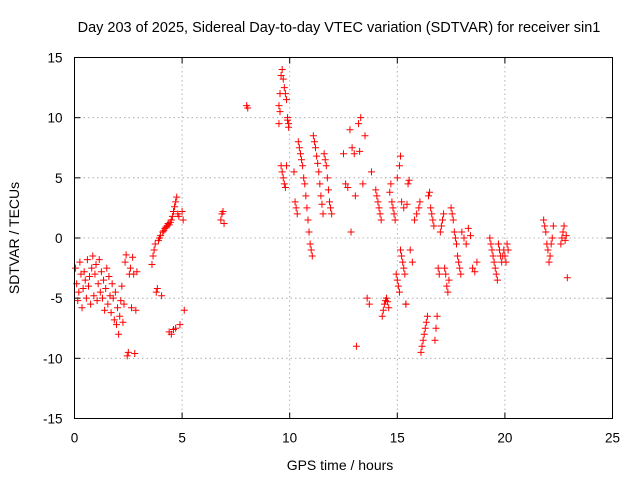 The height and width of the screenshot is (480, 640). Describe the element at coordinates (75, 438) in the screenshot. I see `x-tick-label: 0` at that location.